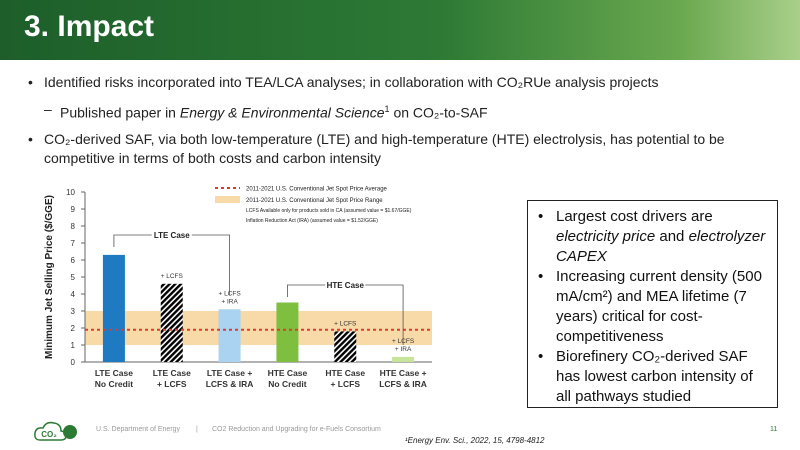 This screenshot has width=800, height=450. What do you see at coordinates (606, 236) in the screenshot?
I see `text: electricity price` at bounding box center [606, 236].